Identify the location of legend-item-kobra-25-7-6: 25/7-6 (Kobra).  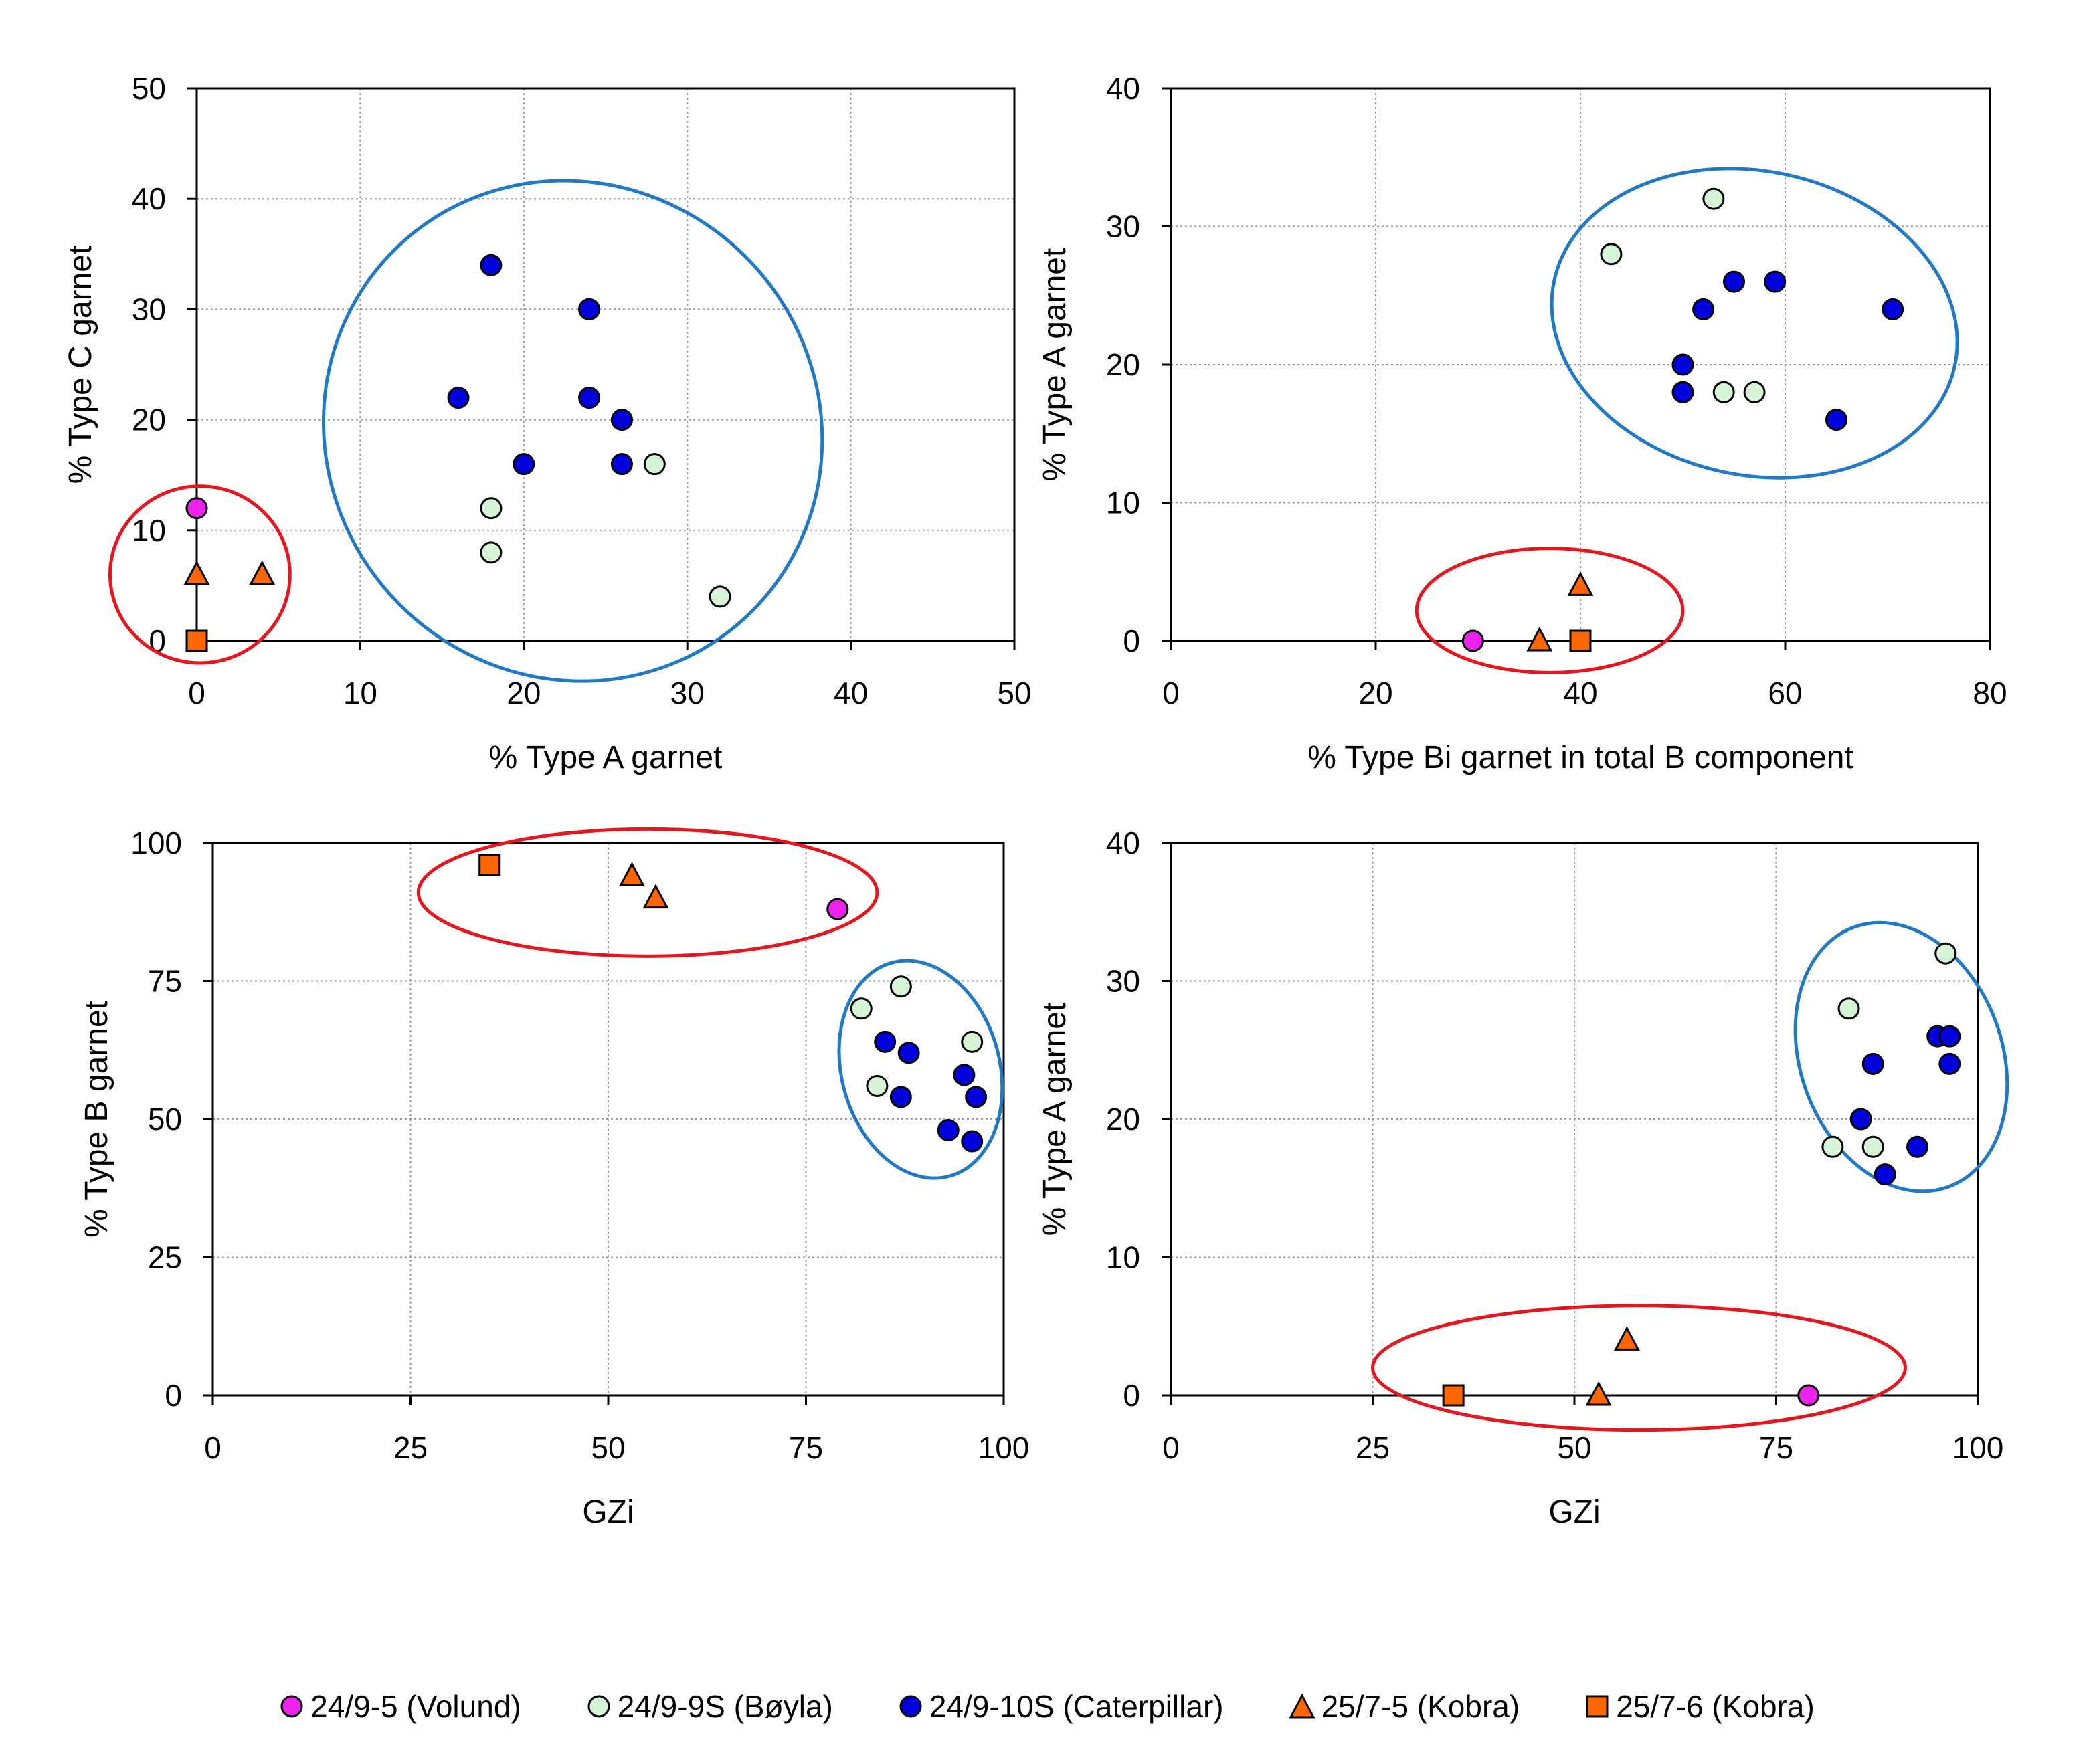
(1699, 1706).